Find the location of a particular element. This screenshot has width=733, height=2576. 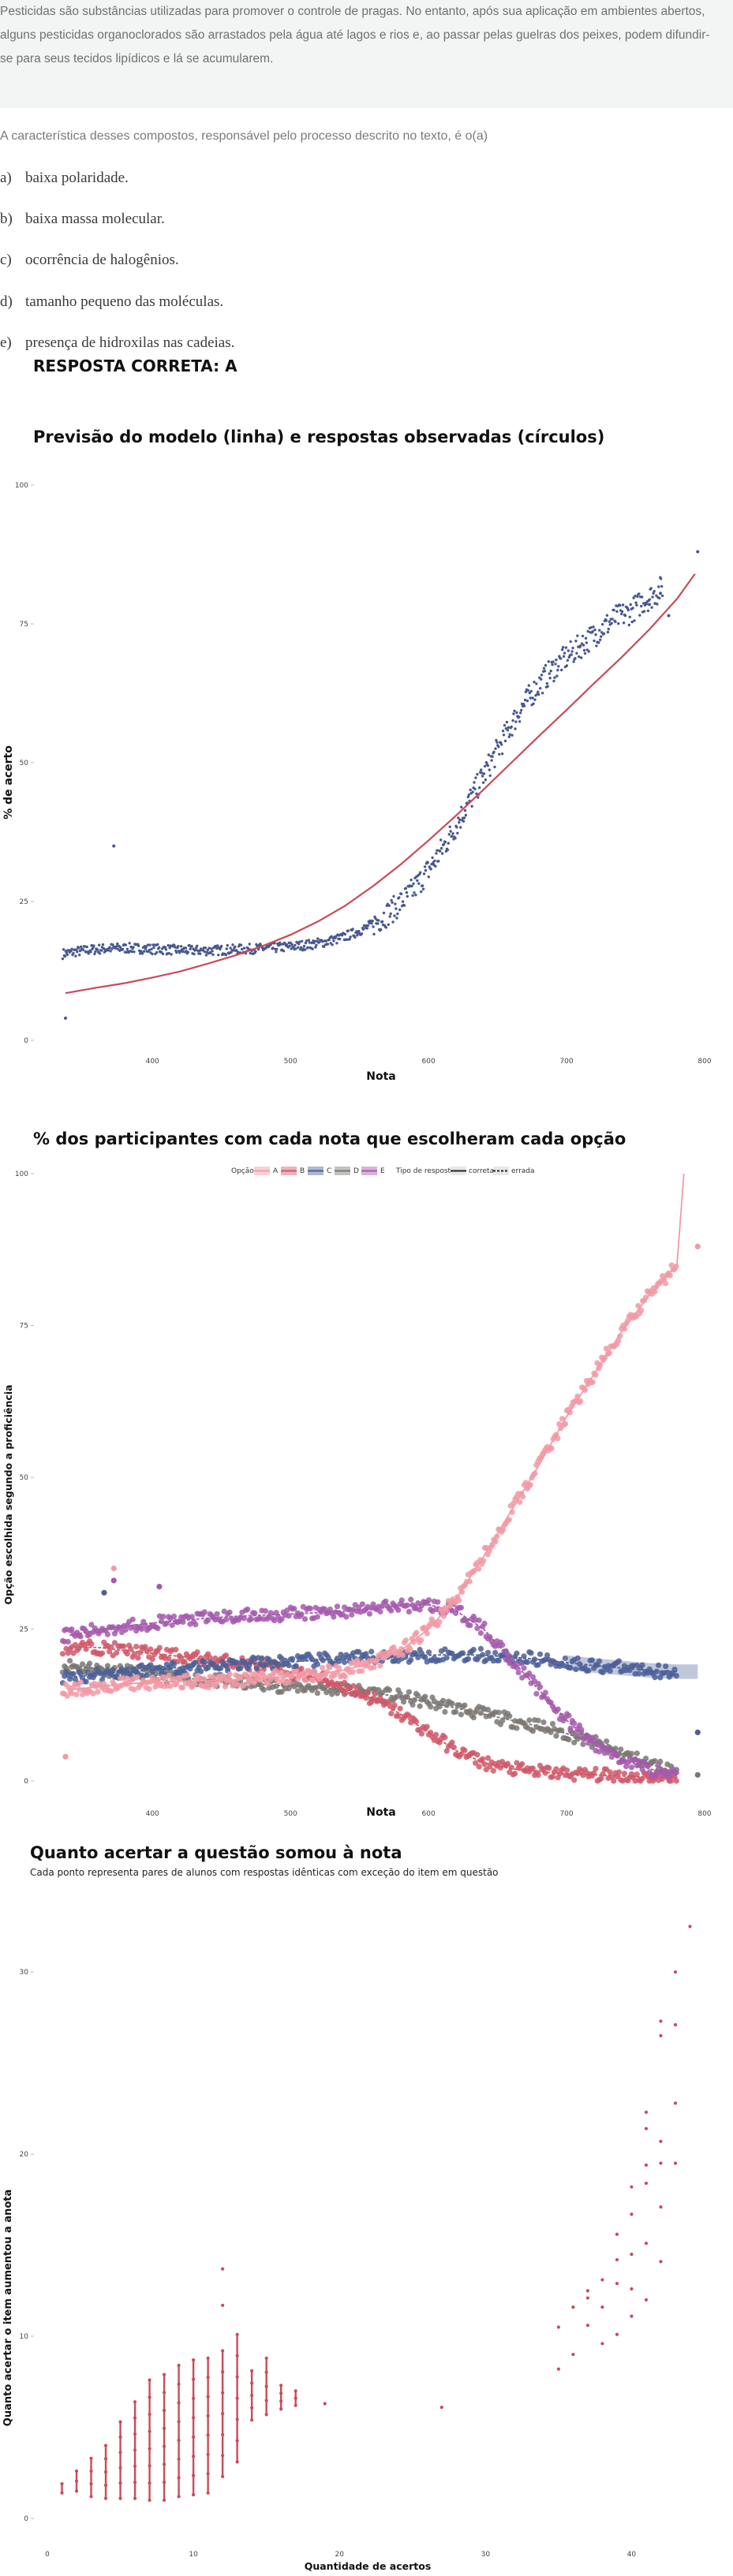

legend-type-correct: correta is located at coordinates (482, 1171).